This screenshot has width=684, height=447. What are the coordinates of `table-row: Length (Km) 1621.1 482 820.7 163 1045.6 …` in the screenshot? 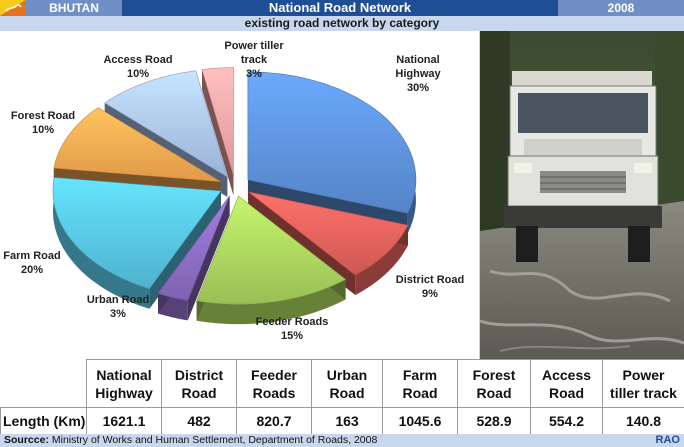 It's located at (342, 421).